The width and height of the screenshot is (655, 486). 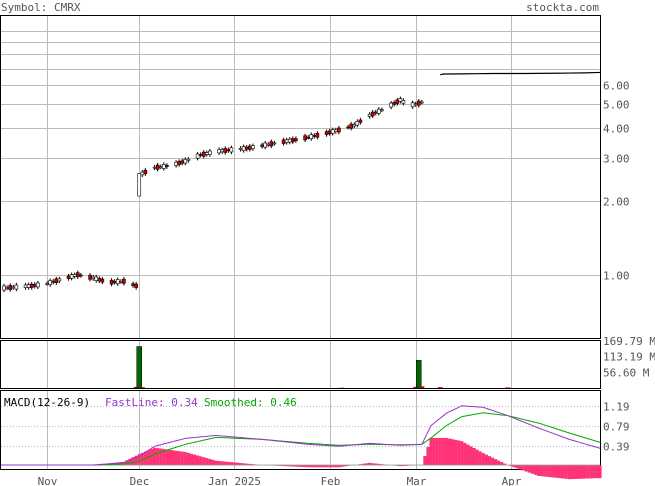 What do you see at coordinates (250, 402) in the screenshot?
I see `macd-smoothed-label: Smoothed: 0.46` at bounding box center [250, 402].